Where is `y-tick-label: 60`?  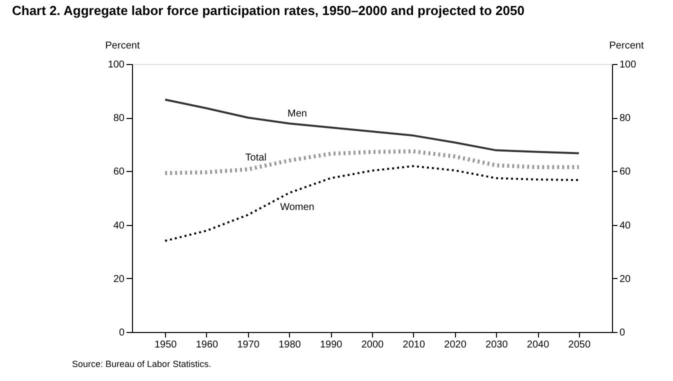 y-tick-label: 60 is located at coordinates (119, 172).